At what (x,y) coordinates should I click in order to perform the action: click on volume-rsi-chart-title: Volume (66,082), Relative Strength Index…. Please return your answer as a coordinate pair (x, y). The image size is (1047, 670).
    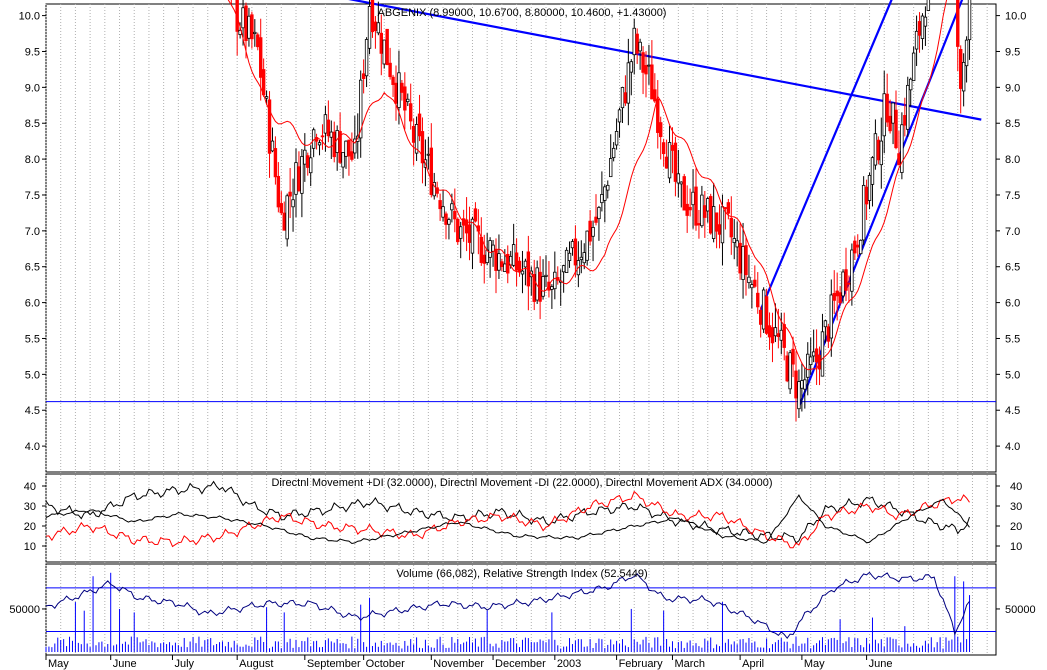
    Looking at the image, I should click on (521, 574).